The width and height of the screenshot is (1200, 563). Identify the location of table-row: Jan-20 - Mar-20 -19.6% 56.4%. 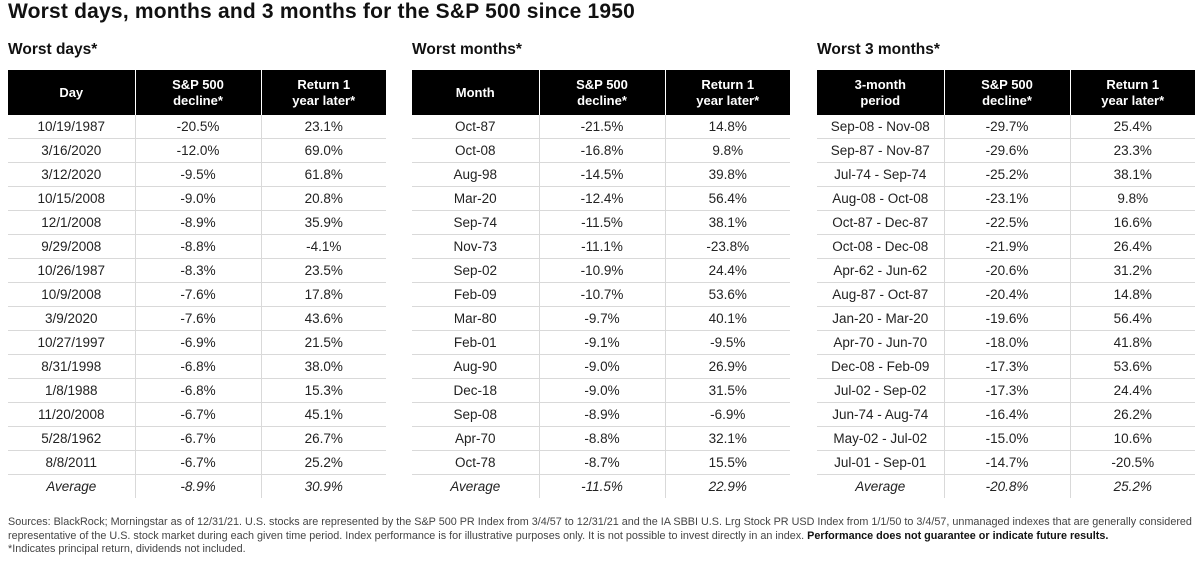
(1006, 318).